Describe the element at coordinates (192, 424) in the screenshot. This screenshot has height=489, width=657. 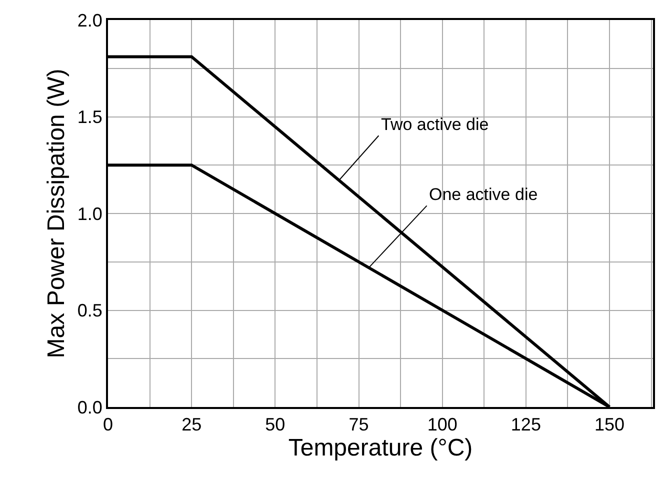
I see `x-tick-label: 25` at that location.